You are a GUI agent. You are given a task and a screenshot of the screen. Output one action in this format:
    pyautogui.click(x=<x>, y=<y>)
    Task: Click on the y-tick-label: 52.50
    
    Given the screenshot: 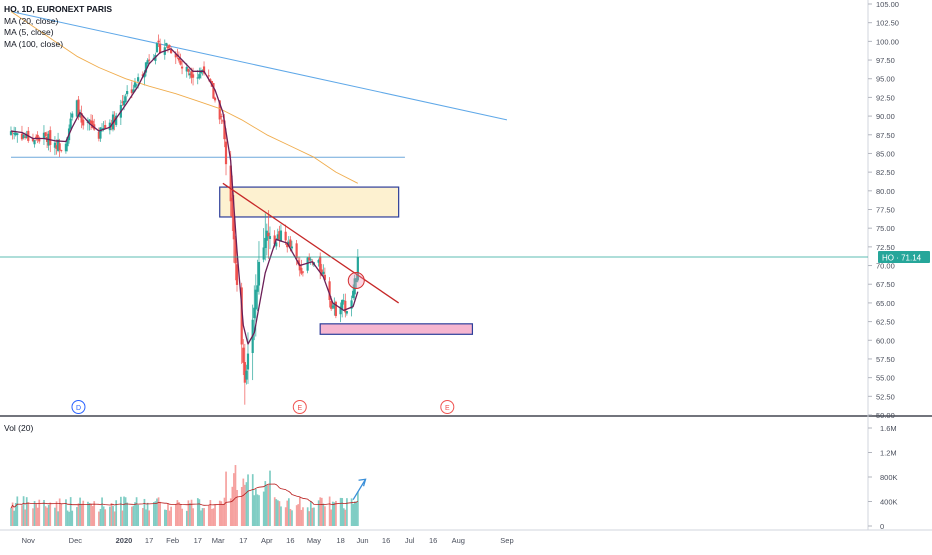 What is the action you would take?
    pyautogui.click(x=885, y=396)
    